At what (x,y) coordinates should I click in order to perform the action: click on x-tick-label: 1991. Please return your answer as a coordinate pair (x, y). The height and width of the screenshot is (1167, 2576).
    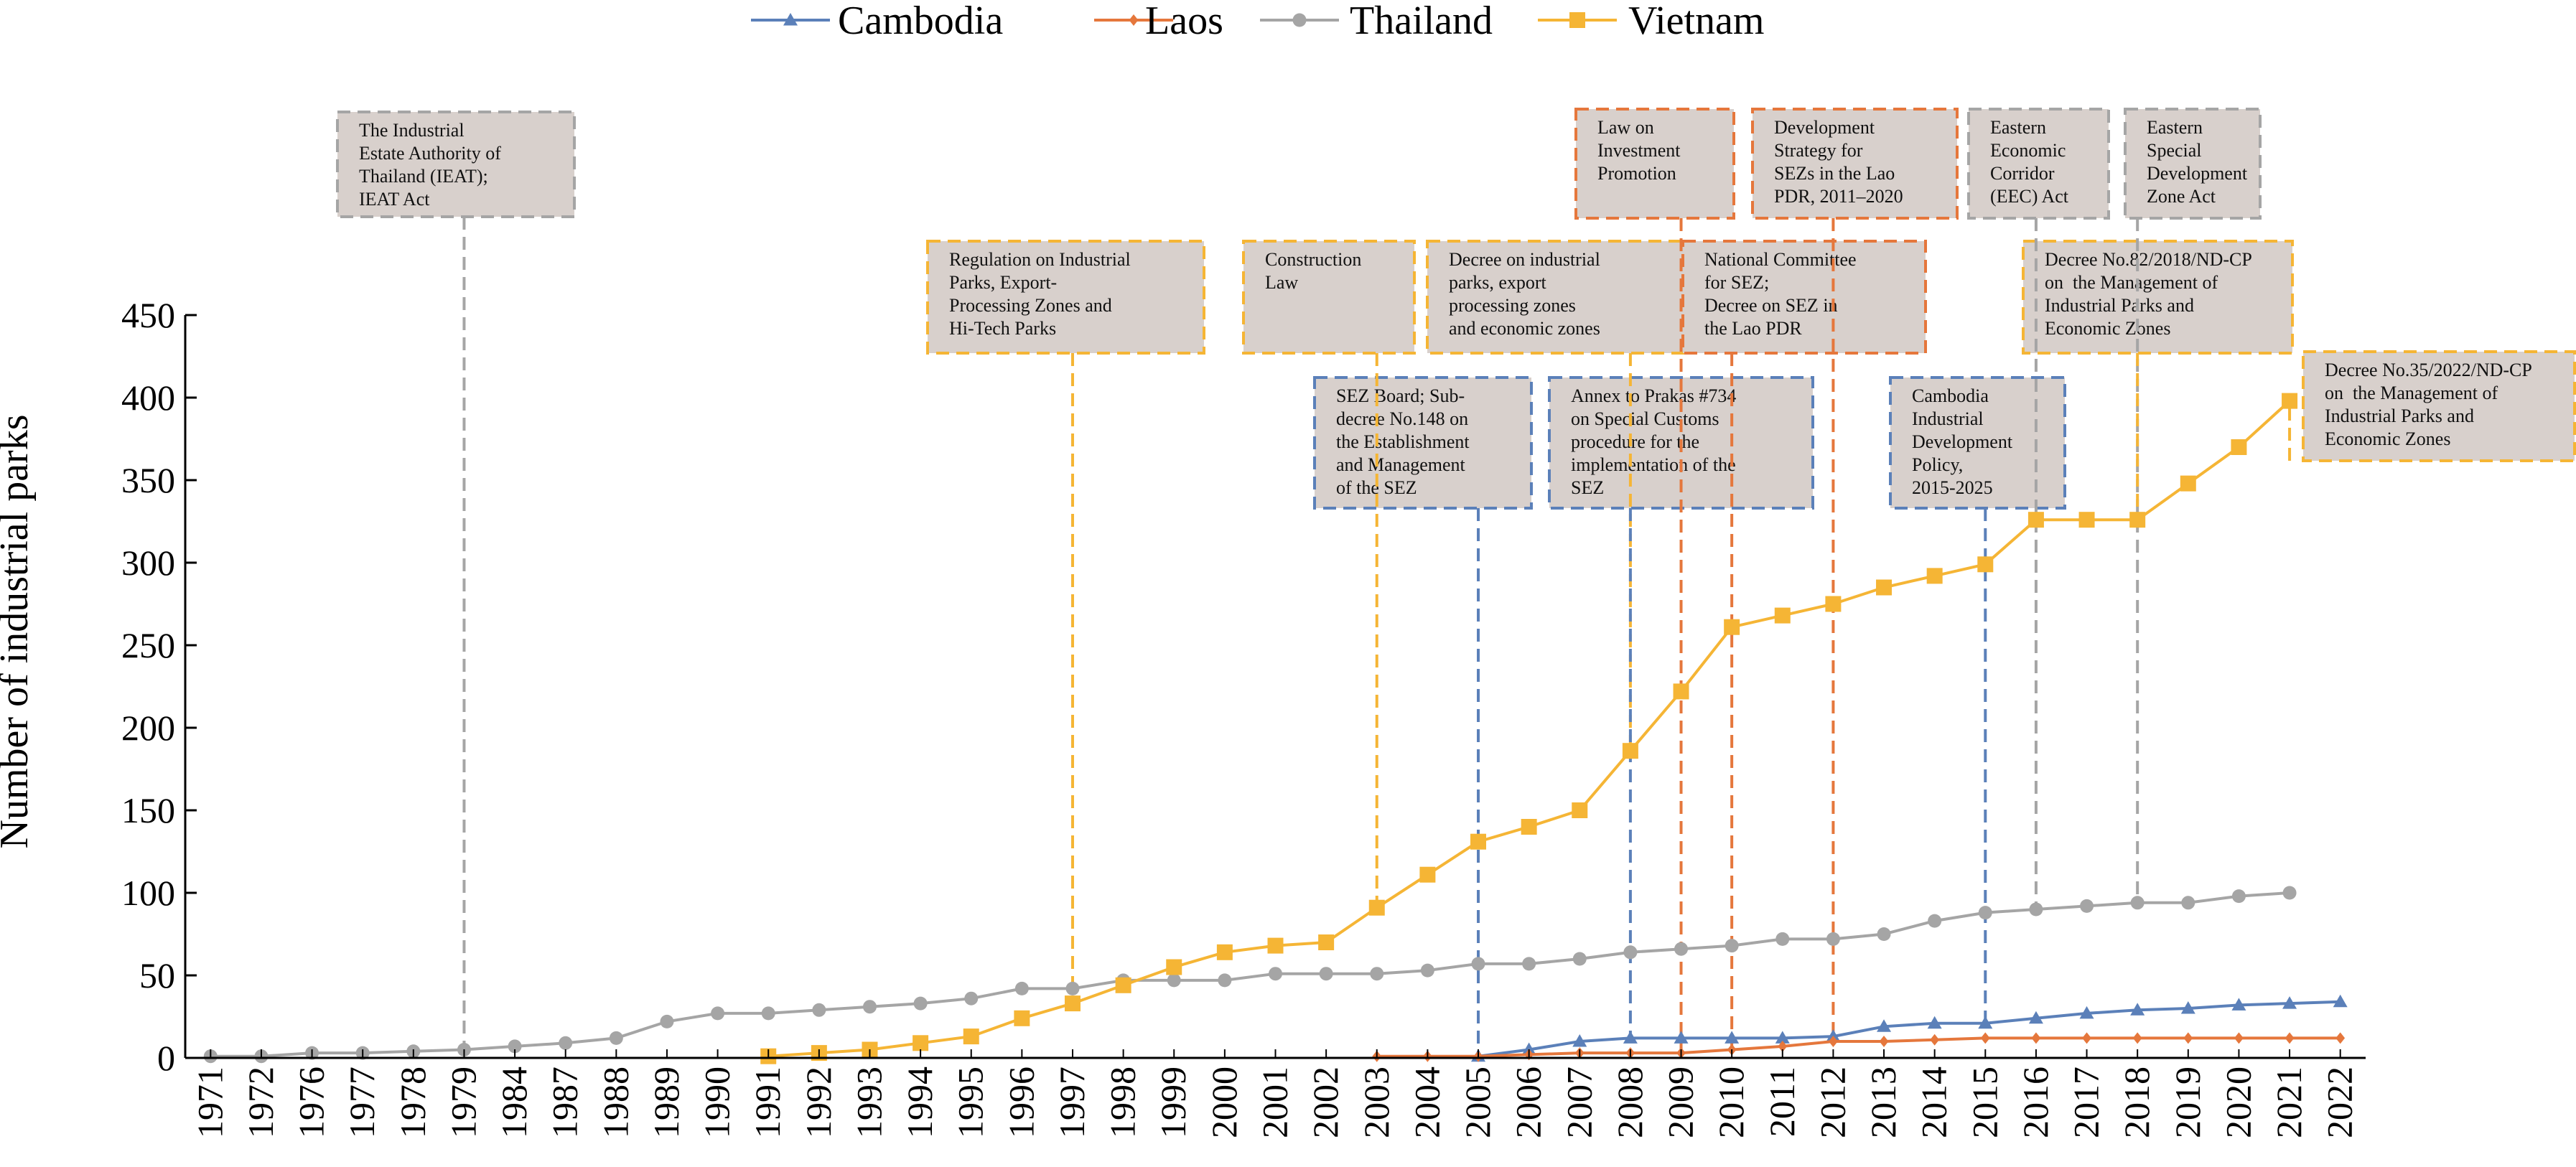
    Looking at the image, I should click on (767, 1102).